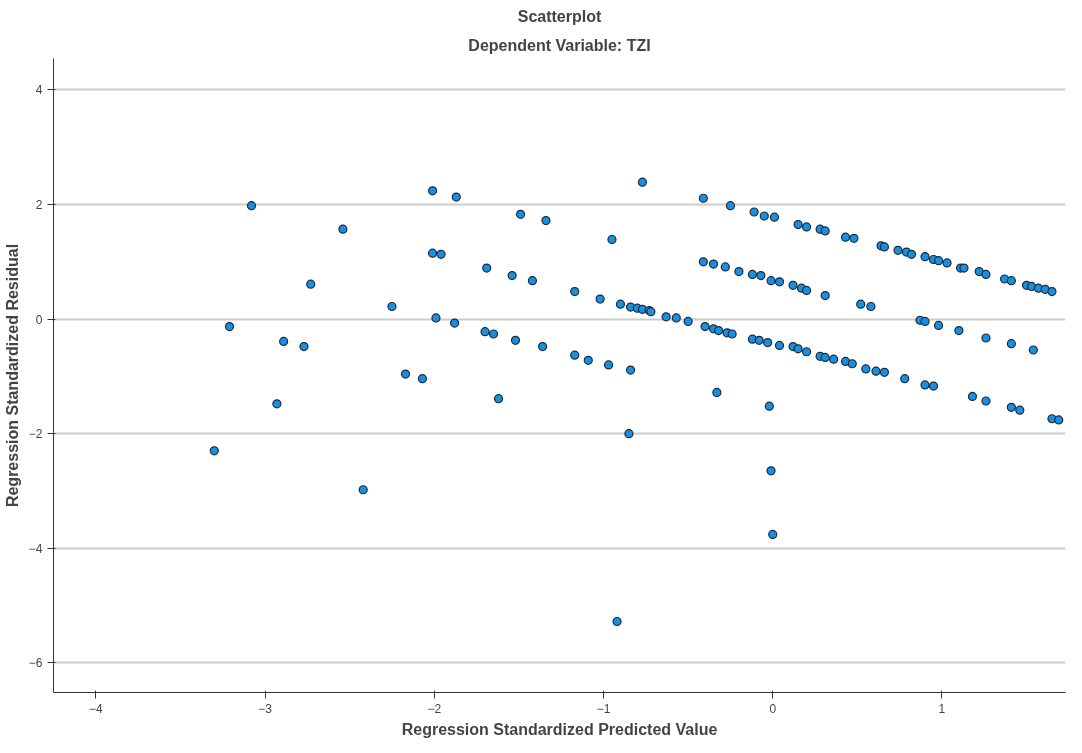 The width and height of the screenshot is (1082, 753). What do you see at coordinates (434, 708) in the screenshot?
I see `x-tick-label: −2` at bounding box center [434, 708].